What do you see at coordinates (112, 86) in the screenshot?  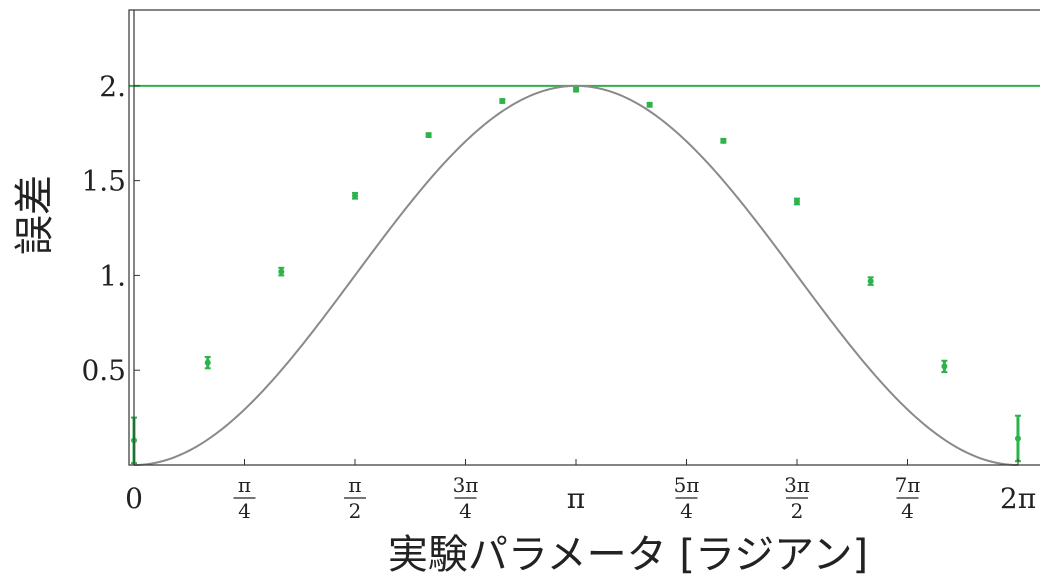 I see `y-tick-label: 2.` at bounding box center [112, 86].